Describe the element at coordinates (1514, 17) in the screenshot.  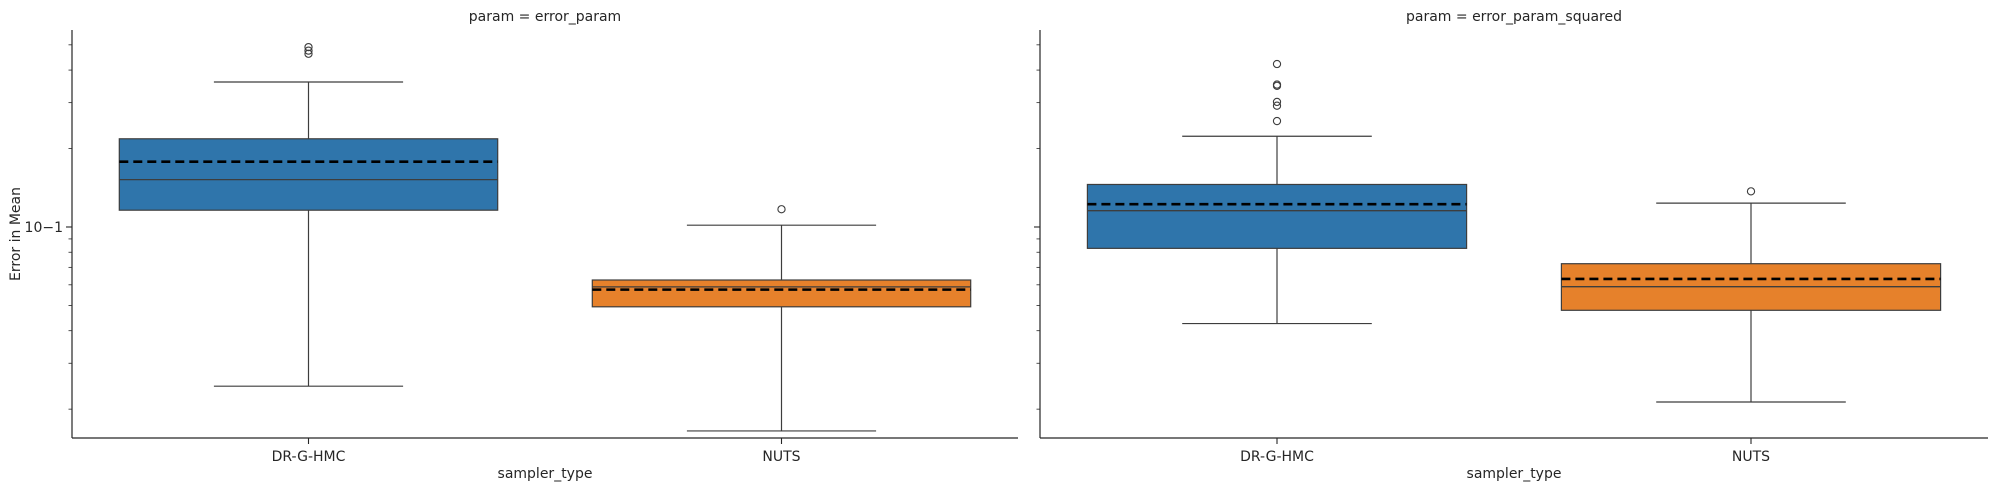
I see `facet-title: param = error_param_squared` at that location.